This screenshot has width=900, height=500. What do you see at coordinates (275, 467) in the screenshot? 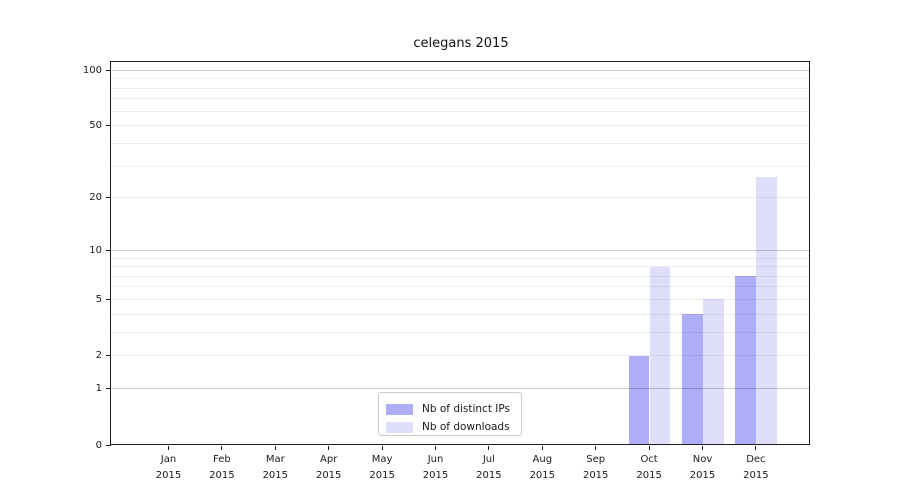
I see `x-axis-tick-label: Mar 2015` at bounding box center [275, 467].